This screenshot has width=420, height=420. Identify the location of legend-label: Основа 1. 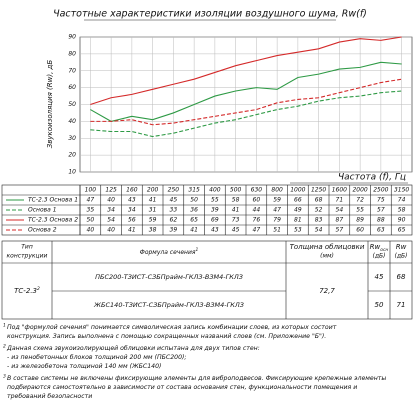
(42, 210).